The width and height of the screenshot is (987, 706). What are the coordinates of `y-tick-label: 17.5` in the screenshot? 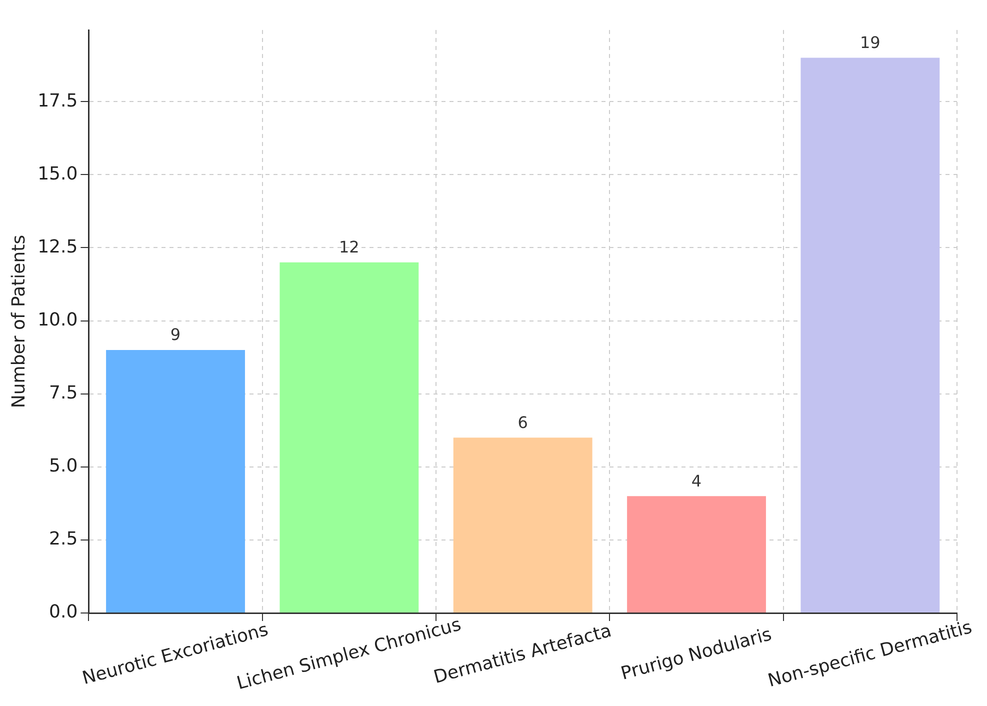 It's located at (58, 101).